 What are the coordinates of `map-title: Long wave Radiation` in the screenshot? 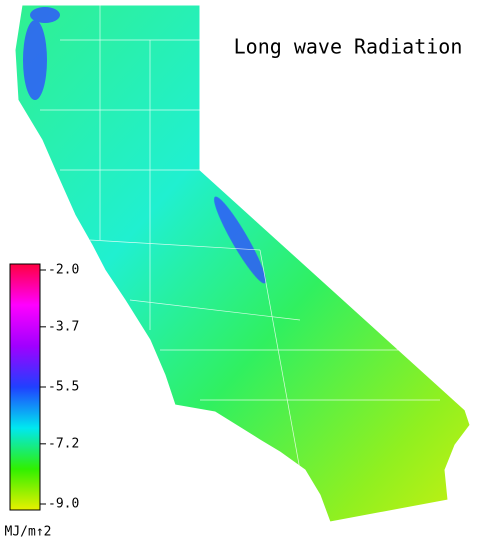 It's located at (348, 47).